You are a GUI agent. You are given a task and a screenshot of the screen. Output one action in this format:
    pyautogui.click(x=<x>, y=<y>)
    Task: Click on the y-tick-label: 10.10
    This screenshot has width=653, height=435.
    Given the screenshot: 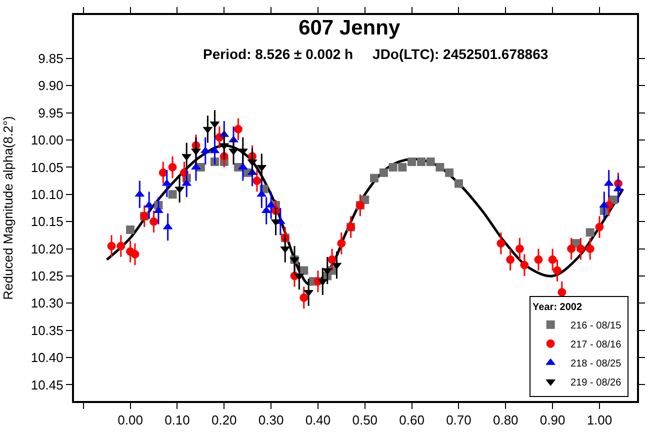 What is the action you would take?
    pyautogui.click(x=47, y=194)
    